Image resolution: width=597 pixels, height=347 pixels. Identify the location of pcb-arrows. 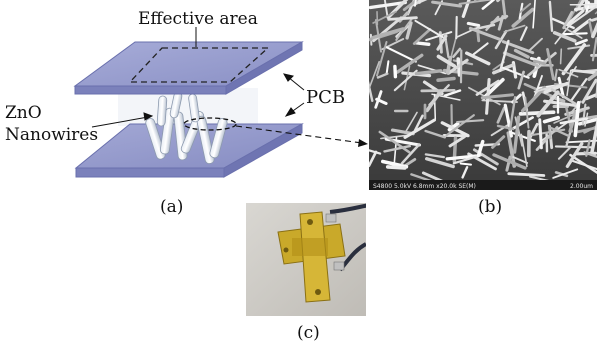
(294, 95).